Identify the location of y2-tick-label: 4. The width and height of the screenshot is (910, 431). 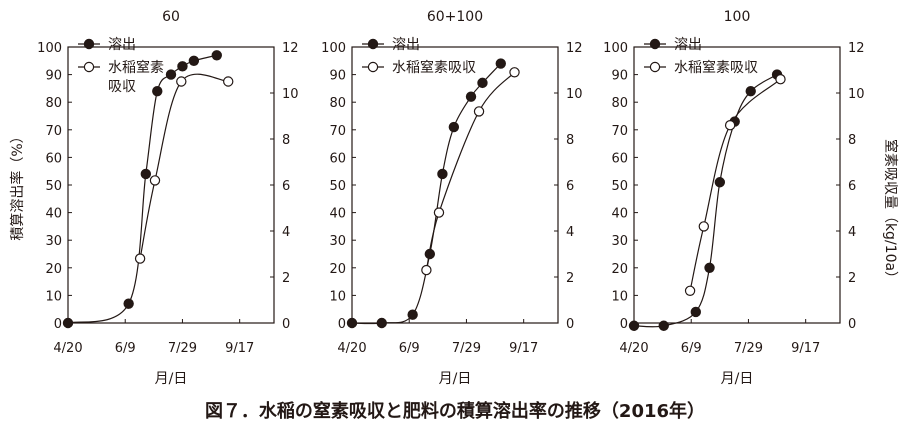
(286, 232).